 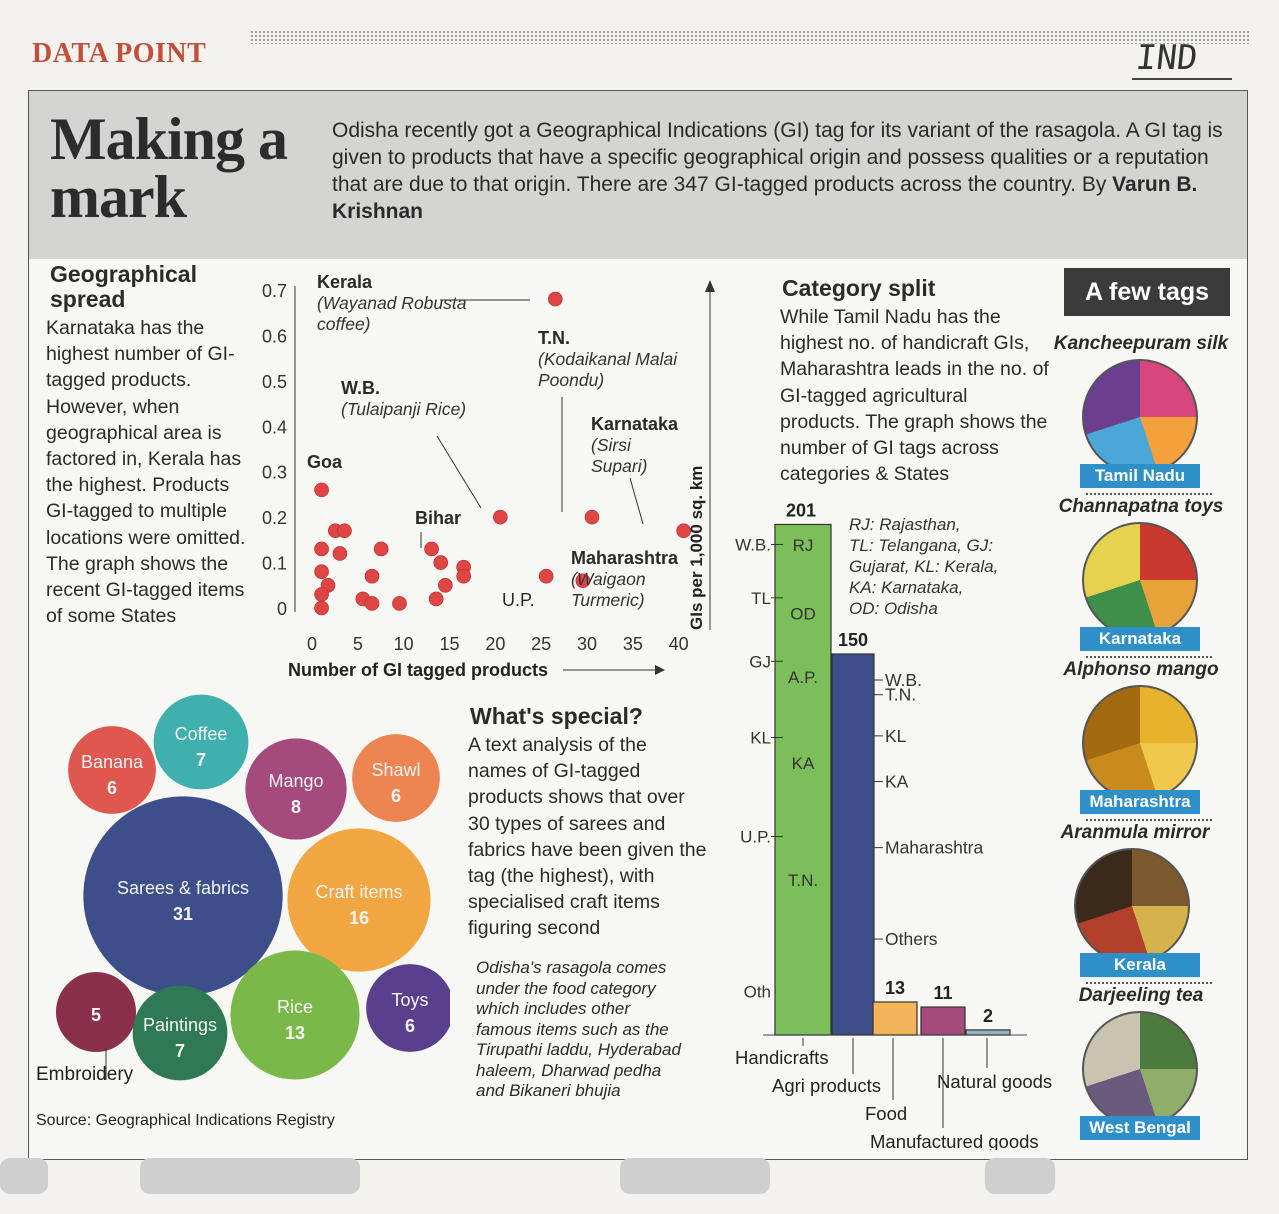 I want to click on point-label: Karnataka, so click(x=635, y=424).